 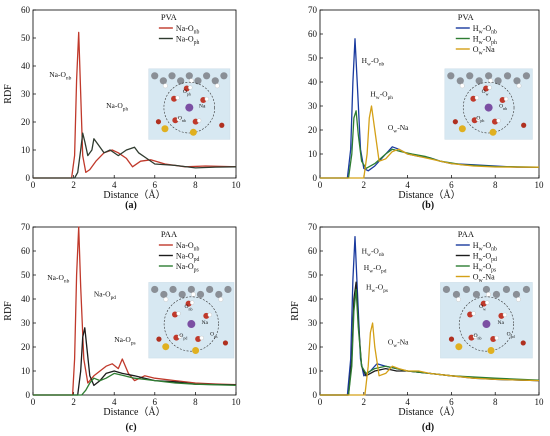 What do you see at coordinates (135, 384) in the screenshot?
I see `series-line-na-ops` at bounding box center [135, 384].